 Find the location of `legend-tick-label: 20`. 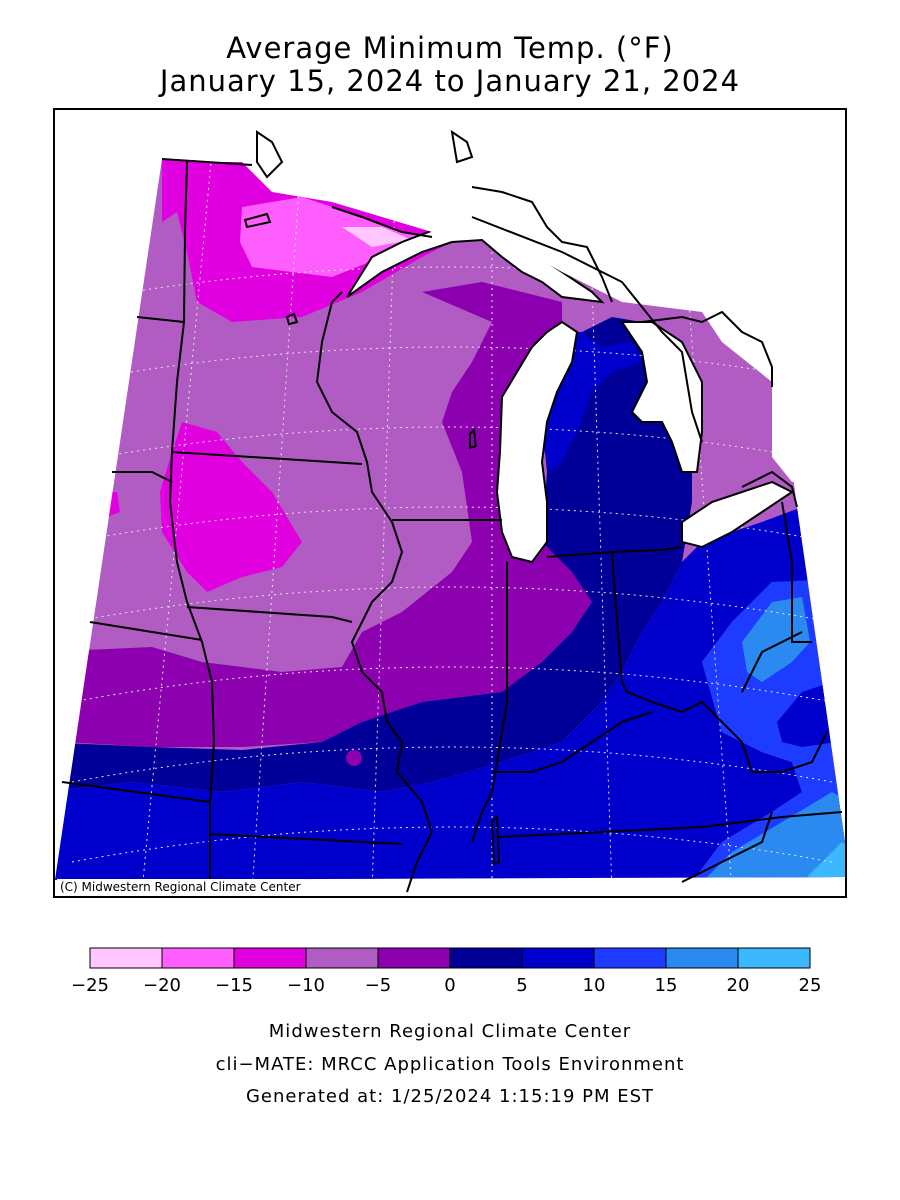

legend-tick-label: 20 is located at coordinates (738, 985).